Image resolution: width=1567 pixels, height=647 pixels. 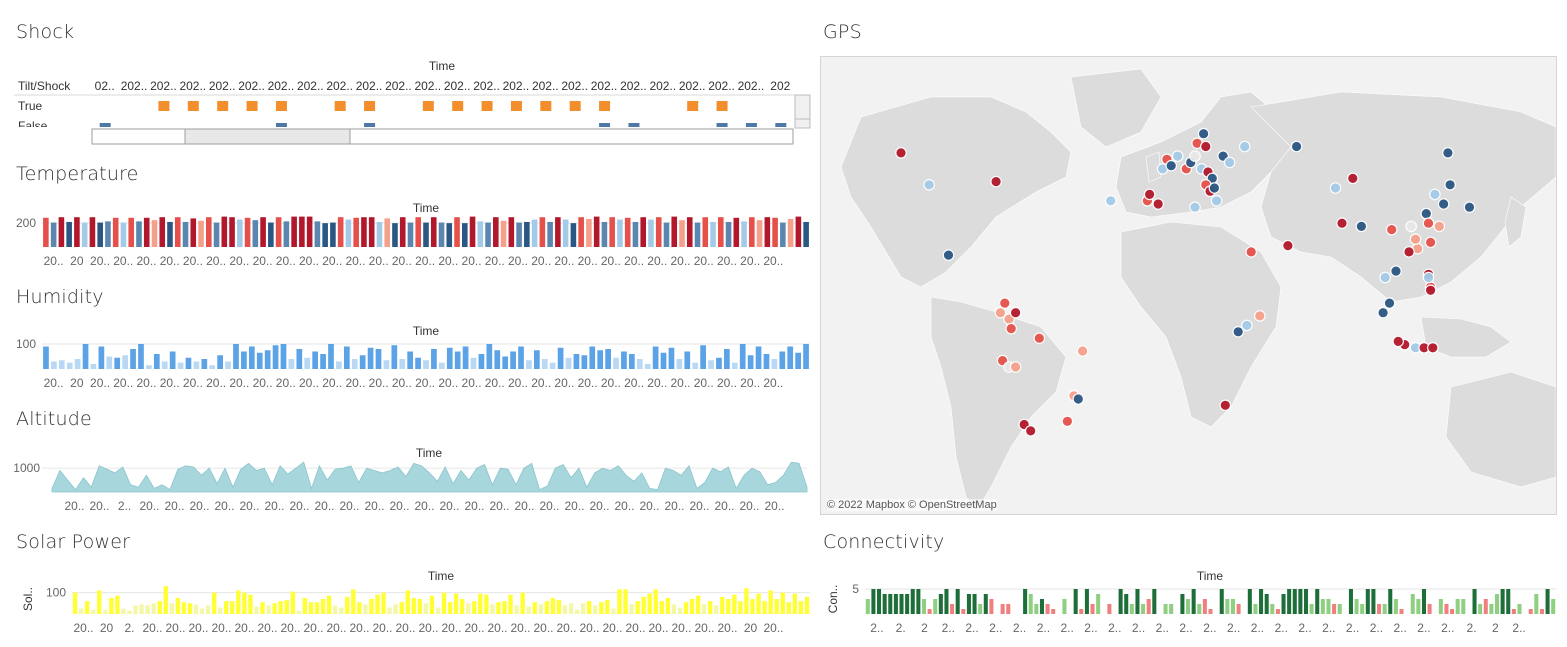 What do you see at coordinates (223, 106) in the screenshot?
I see `shock-true-mark` at bounding box center [223, 106].